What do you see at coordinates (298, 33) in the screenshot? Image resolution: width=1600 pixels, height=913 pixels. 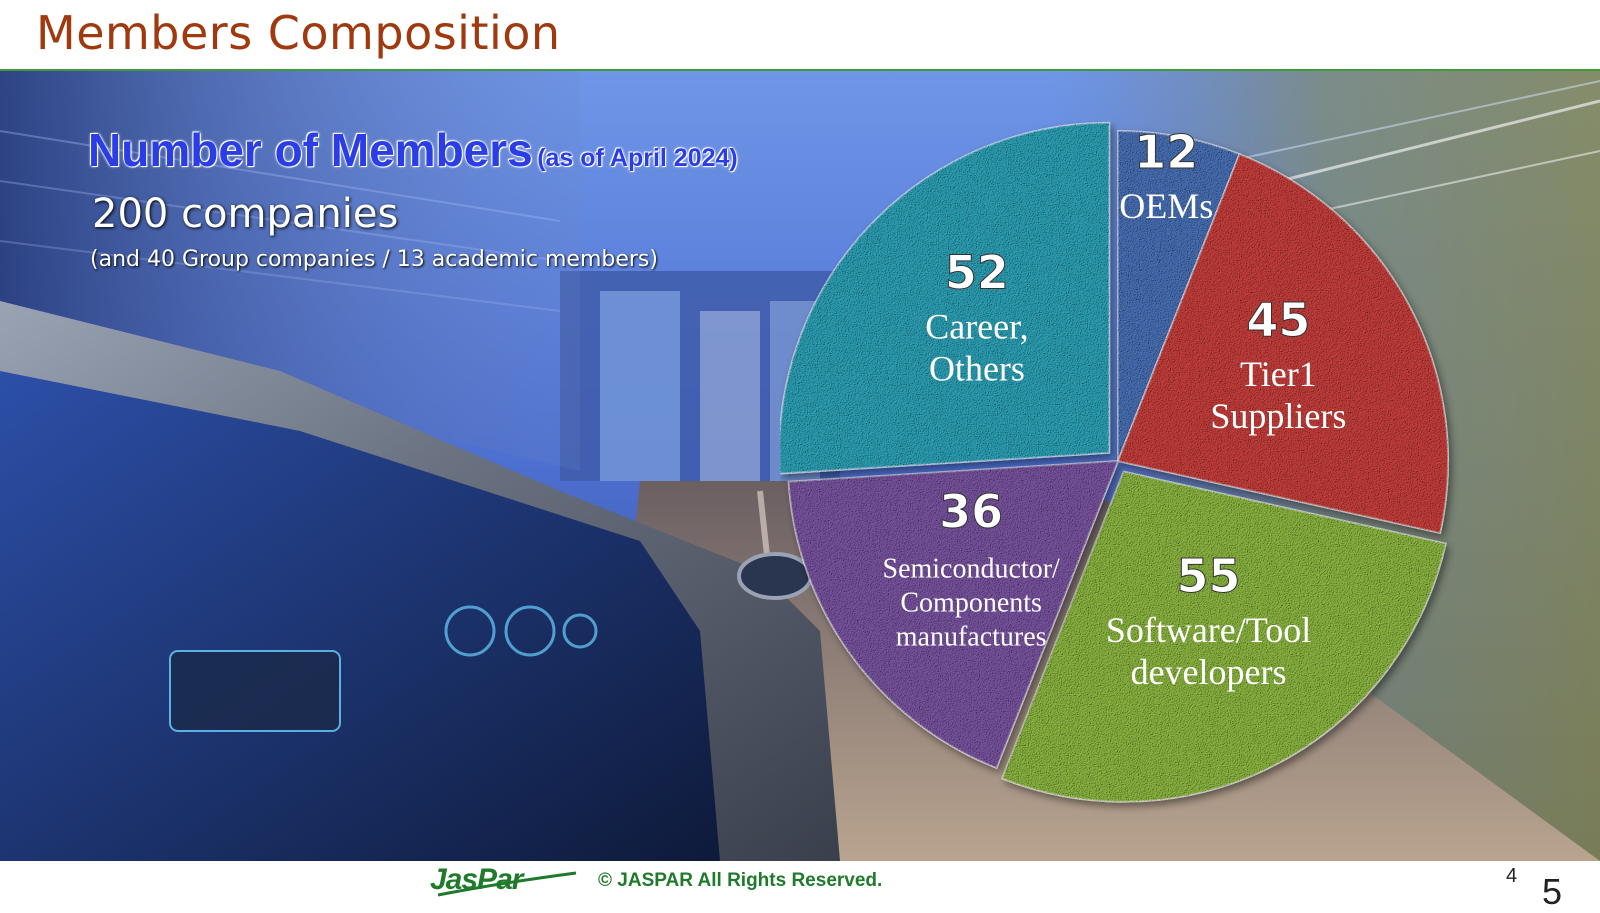 I see `page-title: Members Composition` at bounding box center [298, 33].